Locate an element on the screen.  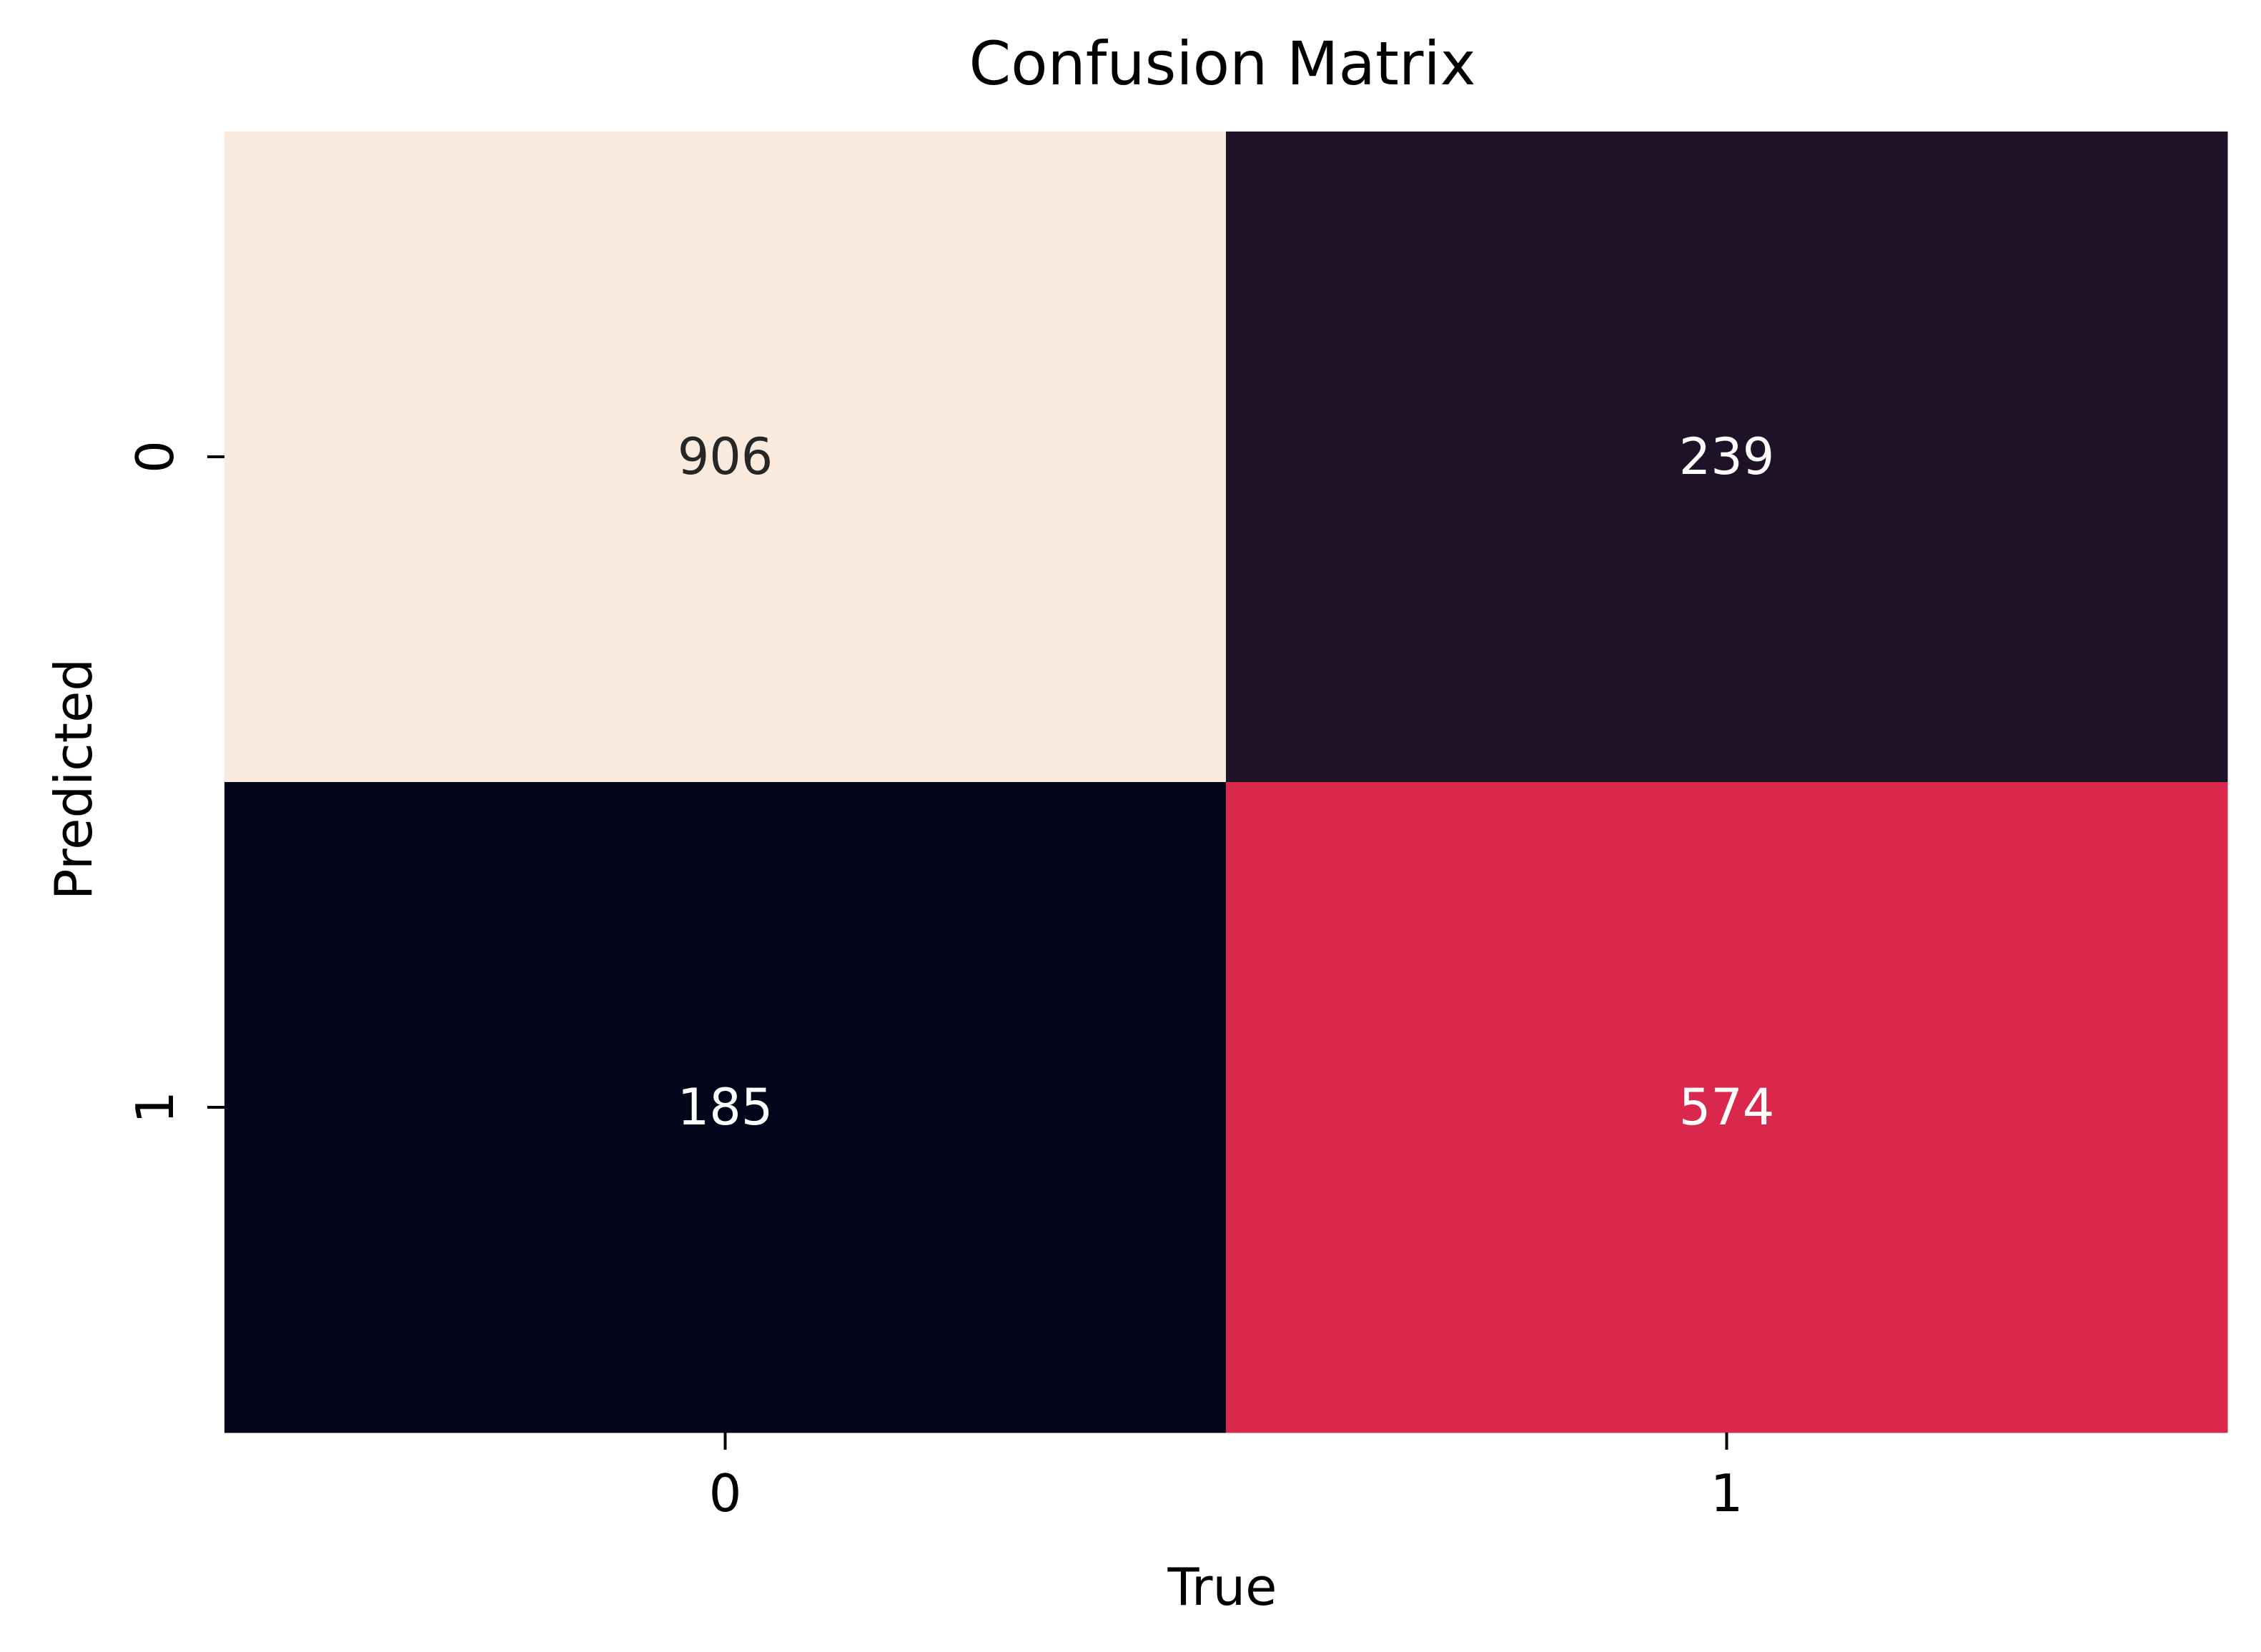
cell-value-r0-c1: 239 is located at coordinates (1727, 457).